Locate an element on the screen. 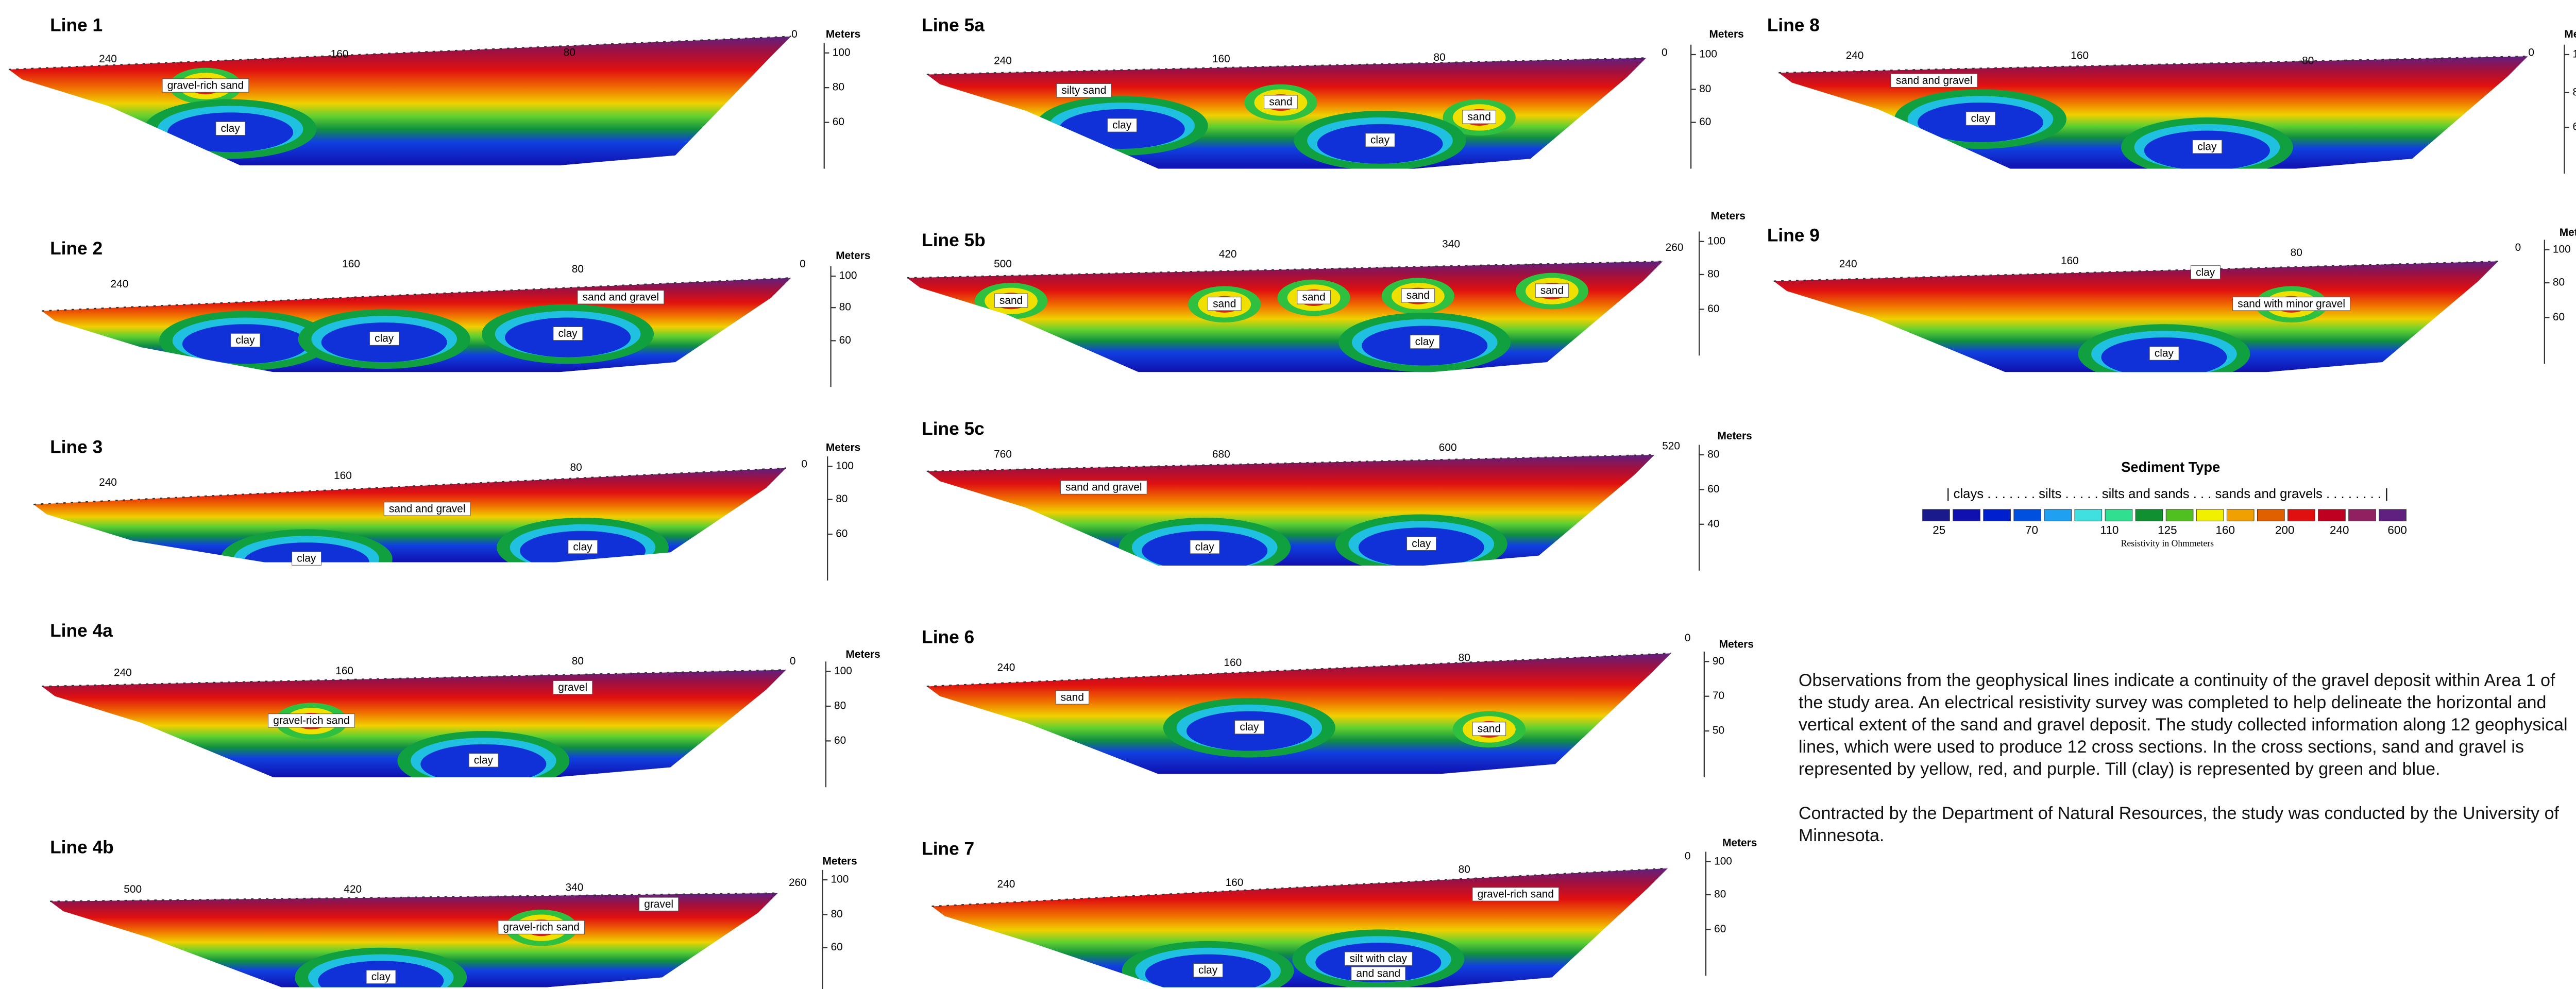 This screenshot has height=989, width=2576. distance-label: 520 is located at coordinates (1671, 446).